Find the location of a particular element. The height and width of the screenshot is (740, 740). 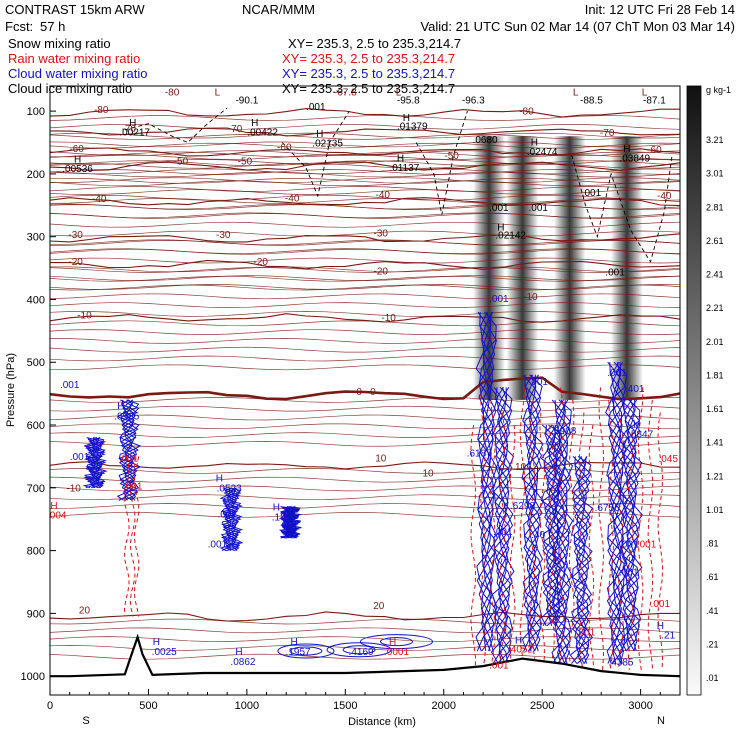

colorbar-label: 1.41 is located at coordinates (715, 443).